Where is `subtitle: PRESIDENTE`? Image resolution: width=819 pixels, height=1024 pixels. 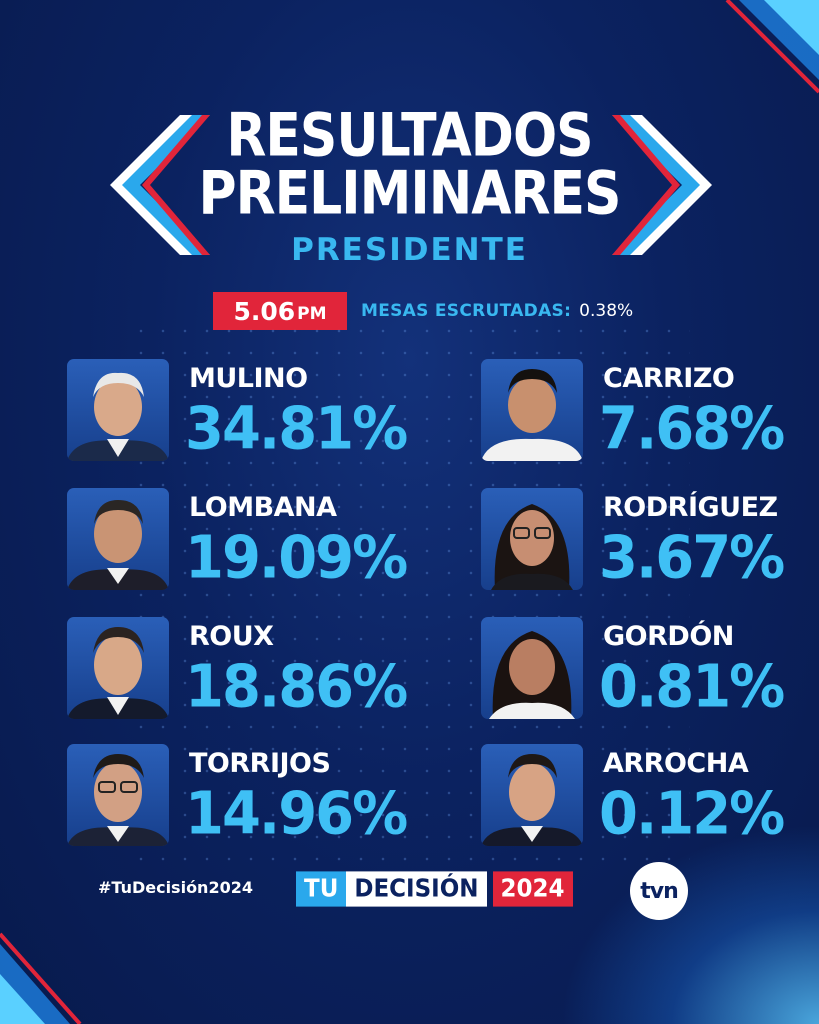
subtitle: PRESIDENTE is located at coordinates (409, 250).